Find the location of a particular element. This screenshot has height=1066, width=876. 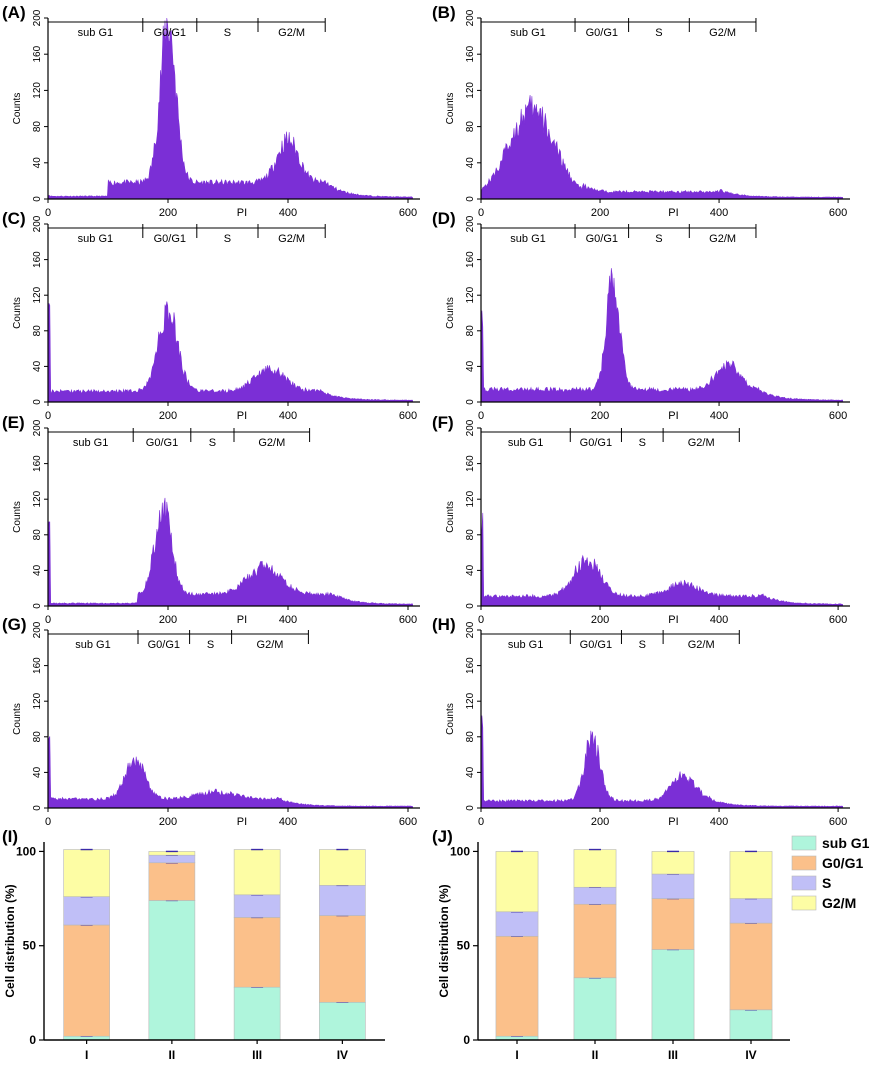

x-tick-label: II is located at coordinates (172, 1055).